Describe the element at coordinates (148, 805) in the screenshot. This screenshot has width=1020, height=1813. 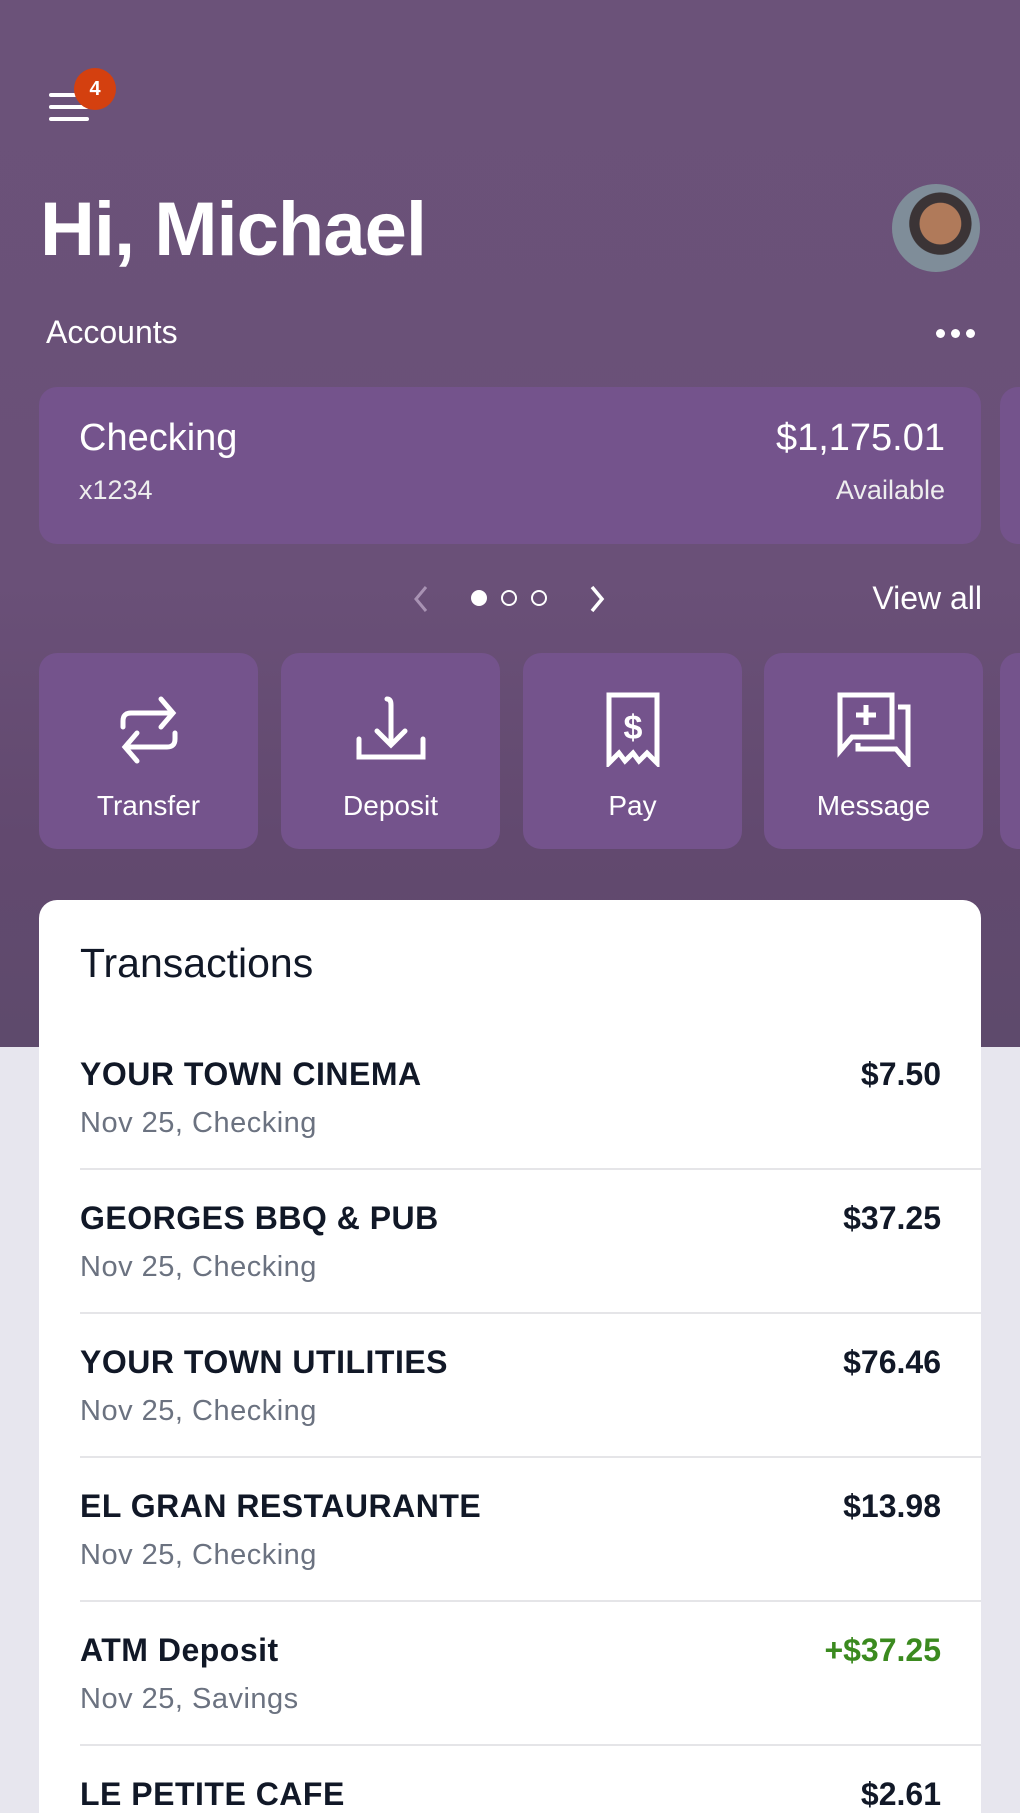
I see `transfer-label: Transfer` at that location.